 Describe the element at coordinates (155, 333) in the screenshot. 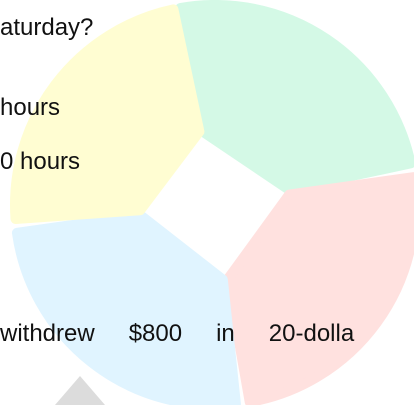

I see `word: $800` at that location.